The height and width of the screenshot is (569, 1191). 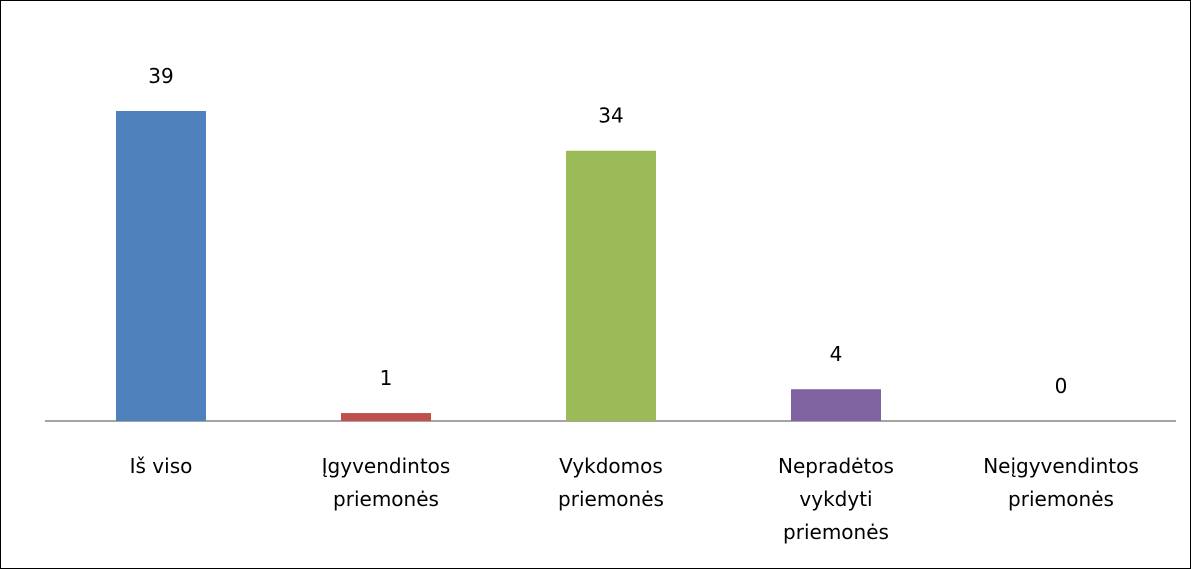 What do you see at coordinates (386, 482) in the screenshot?
I see `x-tick-label: Įgyvendintos priemonės` at bounding box center [386, 482].